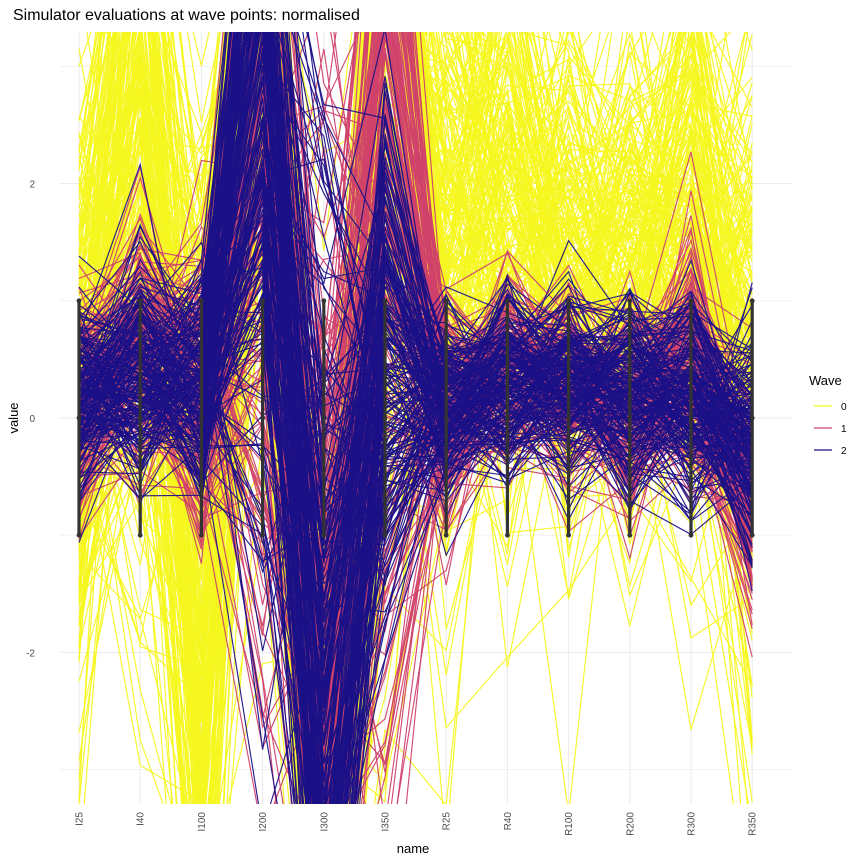 The width and height of the screenshot is (864, 864). Describe the element at coordinates (324, 822) in the screenshot. I see `x-tick-label: I300` at that location.